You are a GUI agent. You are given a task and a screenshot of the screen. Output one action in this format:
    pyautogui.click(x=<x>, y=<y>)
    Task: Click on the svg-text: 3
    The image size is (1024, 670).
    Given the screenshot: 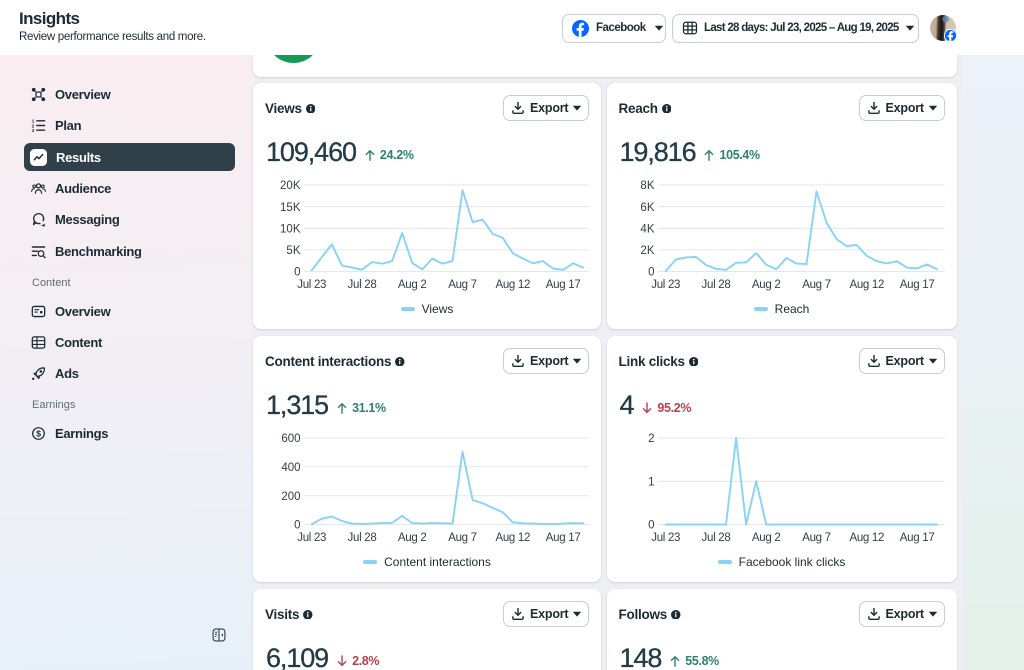 What is the action you would take?
    pyautogui.click(x=33, y=130)
    